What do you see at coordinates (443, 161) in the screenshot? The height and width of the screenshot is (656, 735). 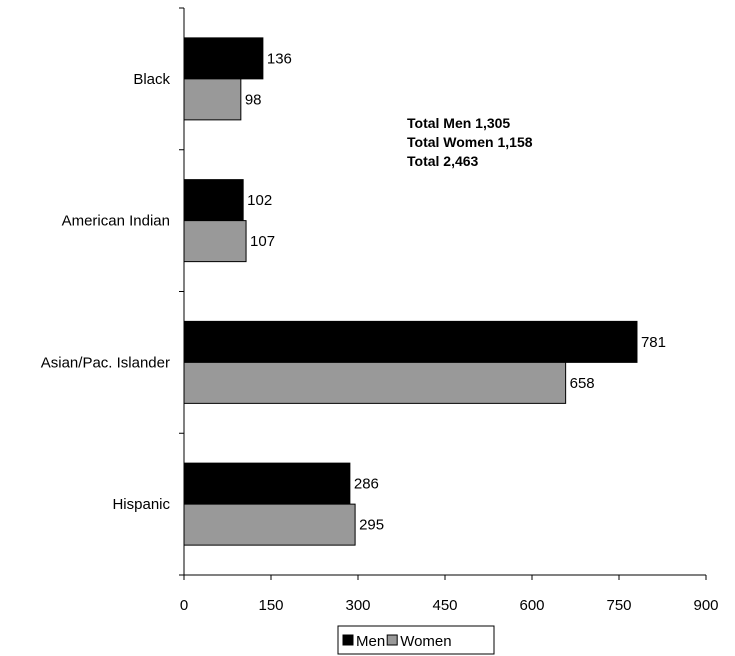 I see `annotation-total: Total 2,463` at bounding box center [443, 161].